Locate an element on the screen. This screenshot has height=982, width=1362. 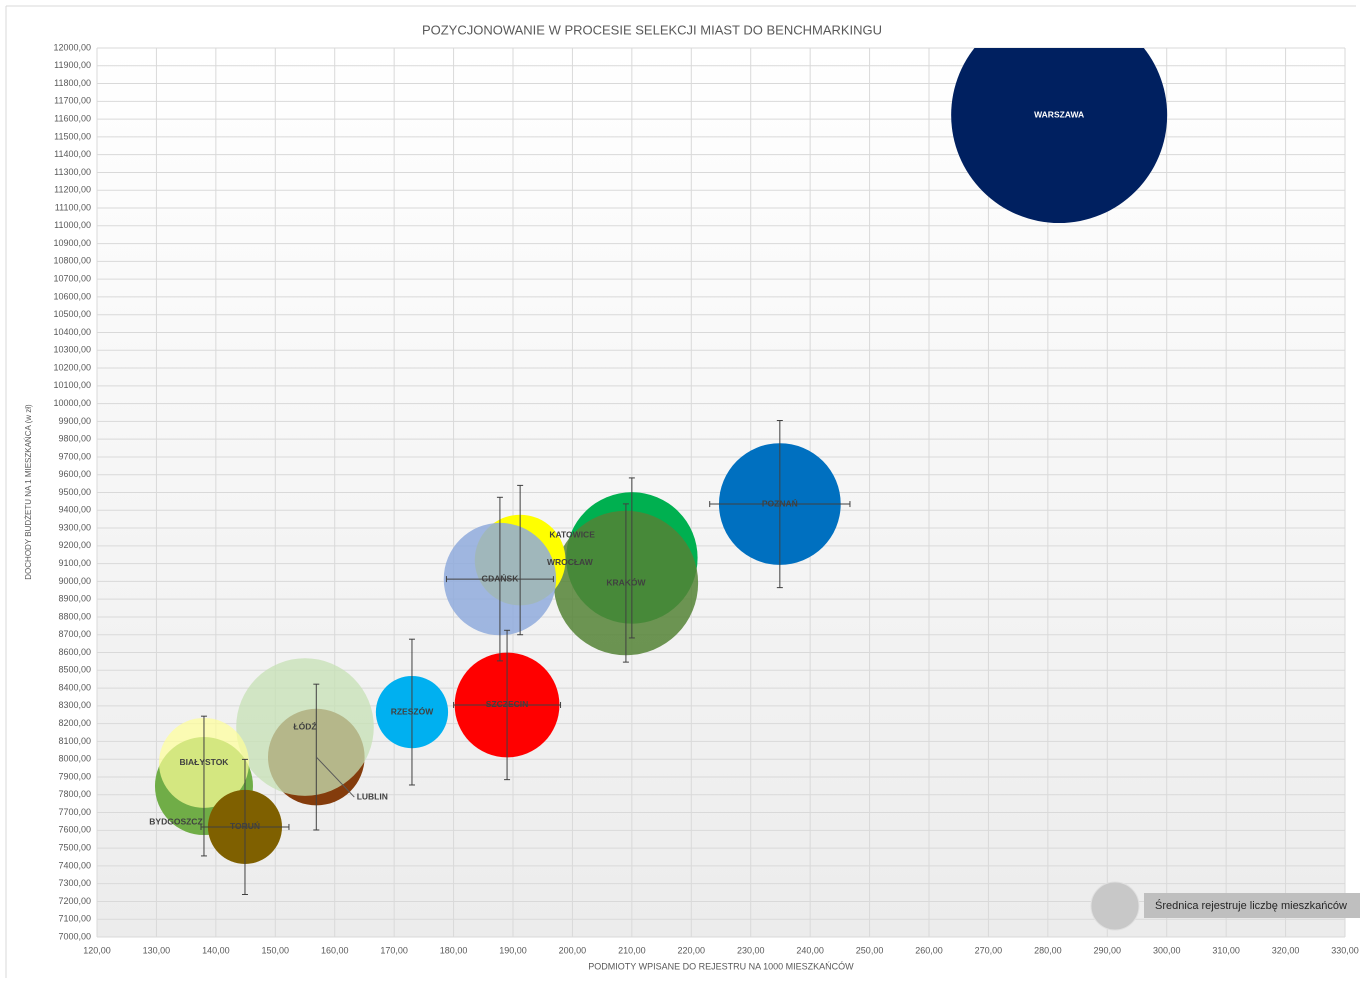
y-tick-label: 8000,00 is located at coordinates (74, 759).